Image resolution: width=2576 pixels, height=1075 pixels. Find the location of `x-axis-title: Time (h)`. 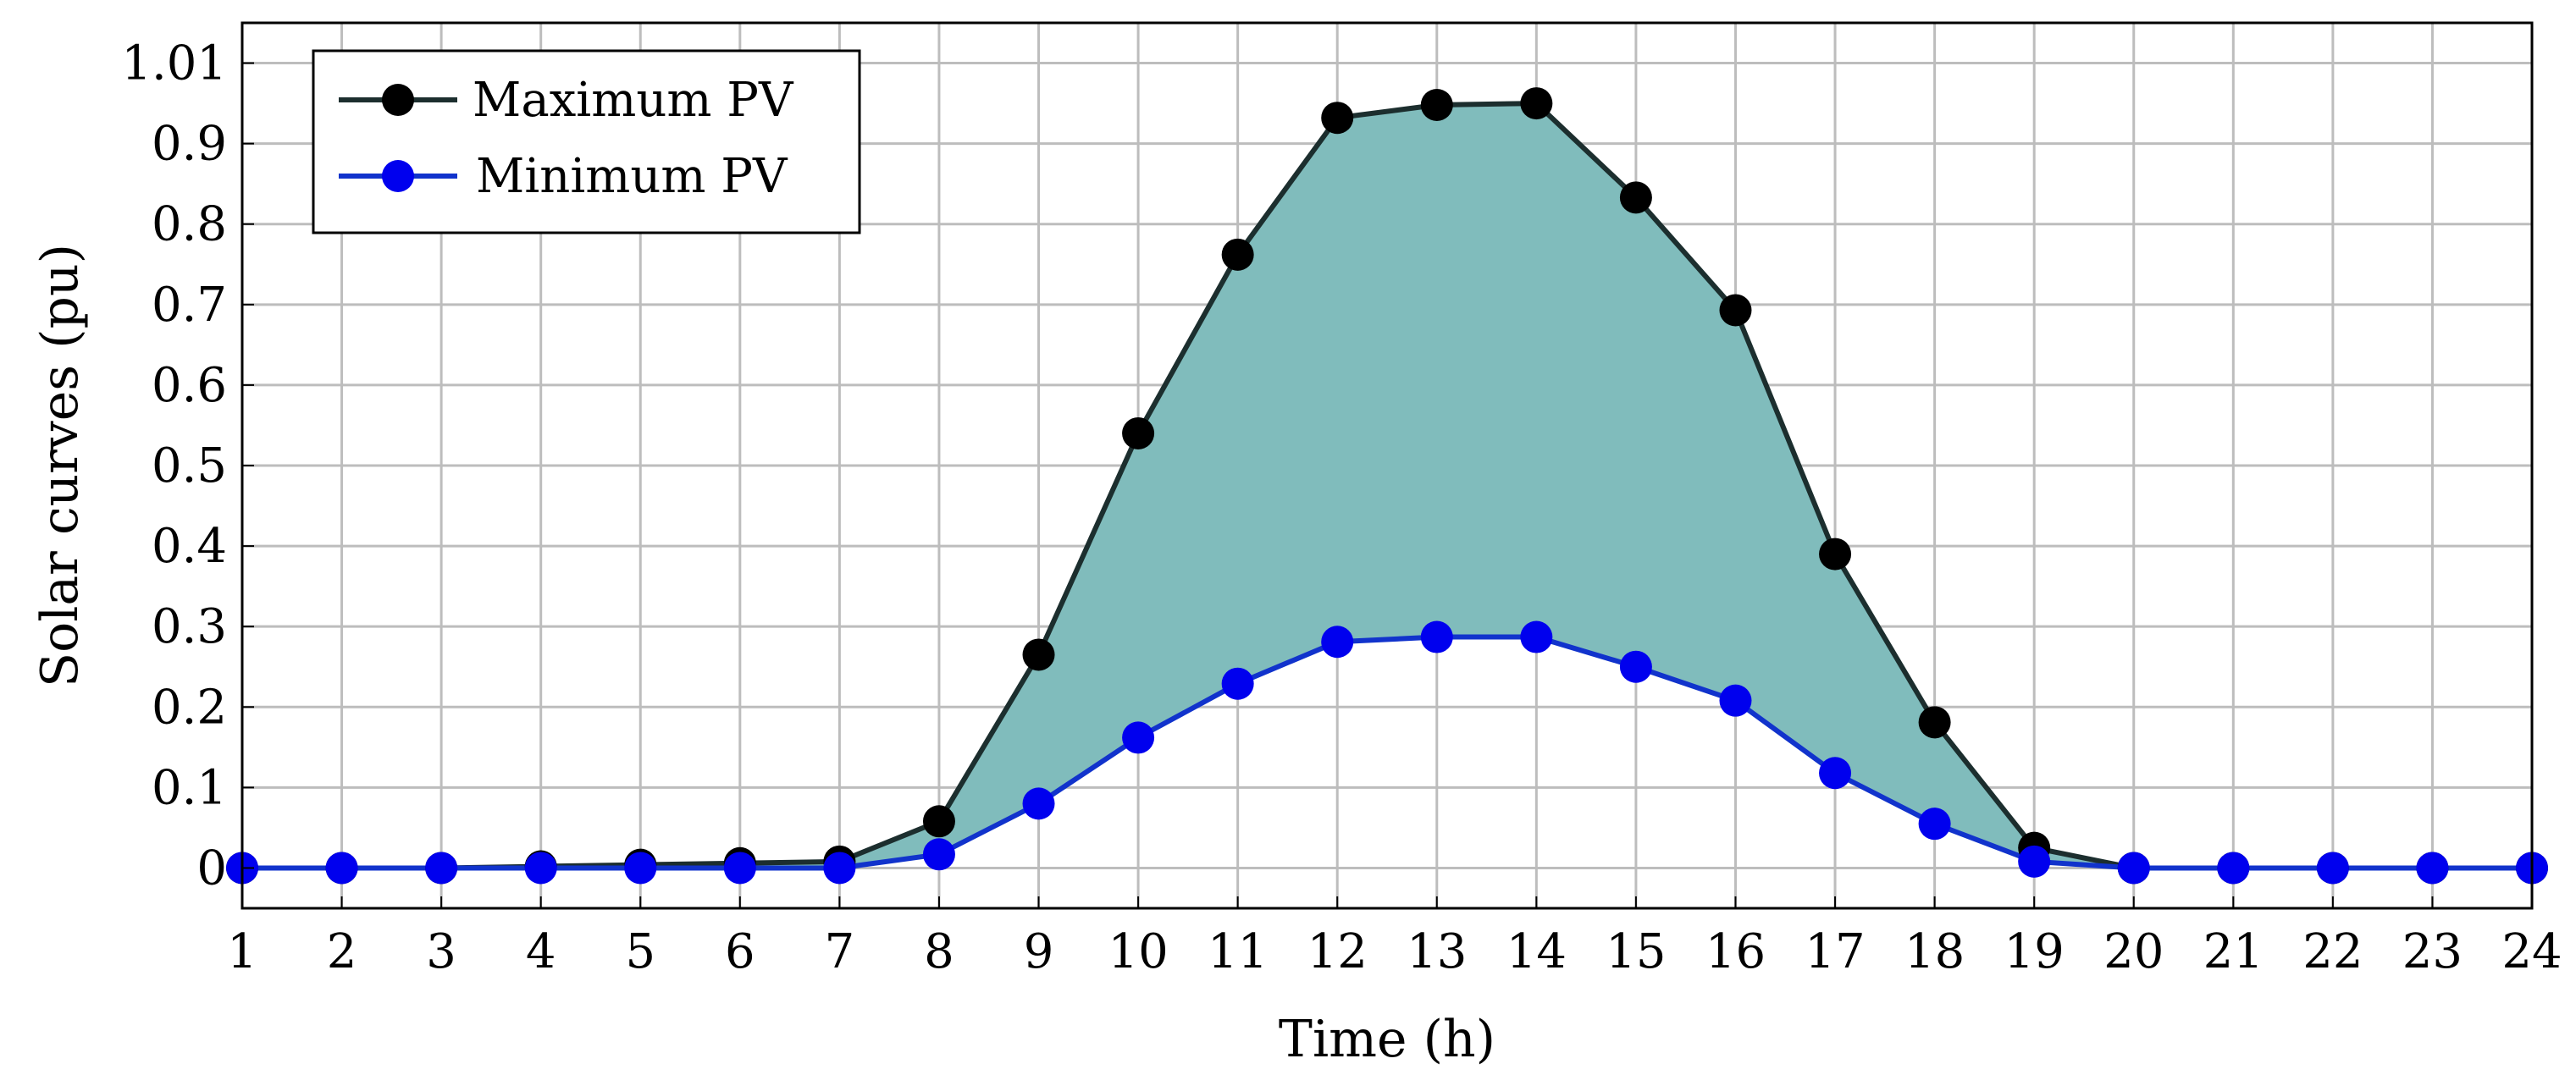

x-axis-title: Time (h) is located at coordinates (1387, 1040).